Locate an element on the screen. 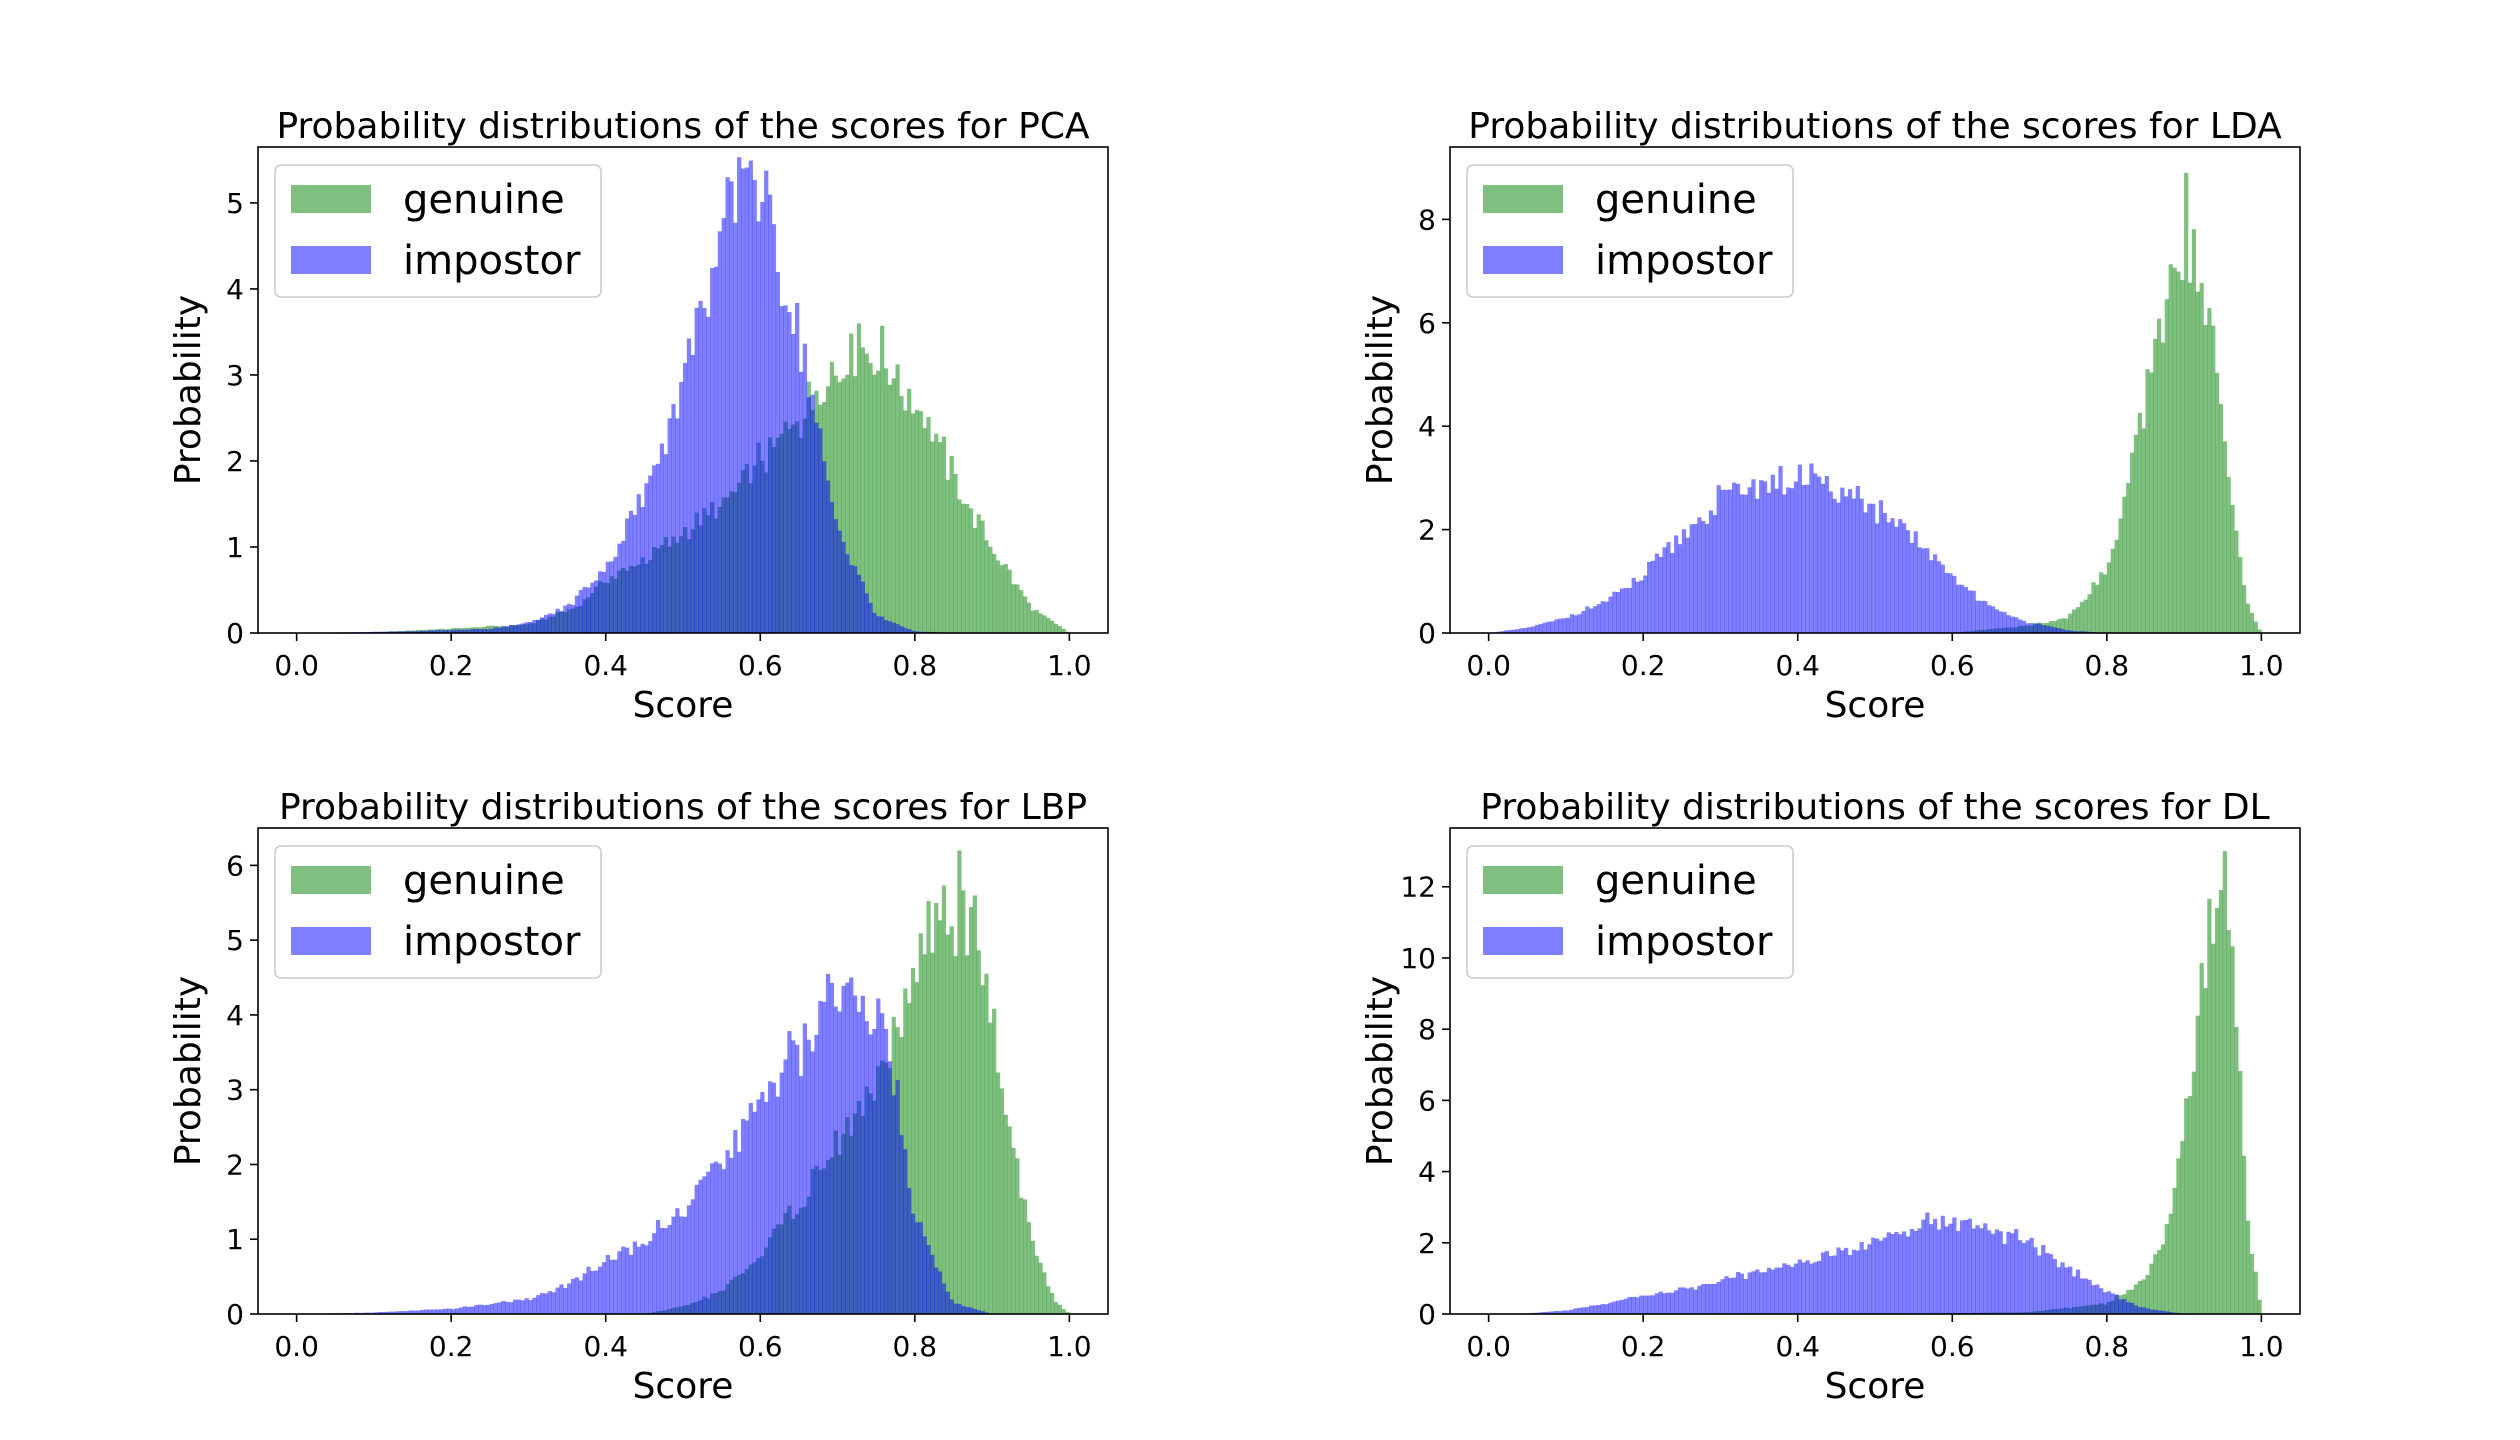 The height and width of the screenshot is (1440, 2520). axes-frame is located at coordinates (683, 1071).